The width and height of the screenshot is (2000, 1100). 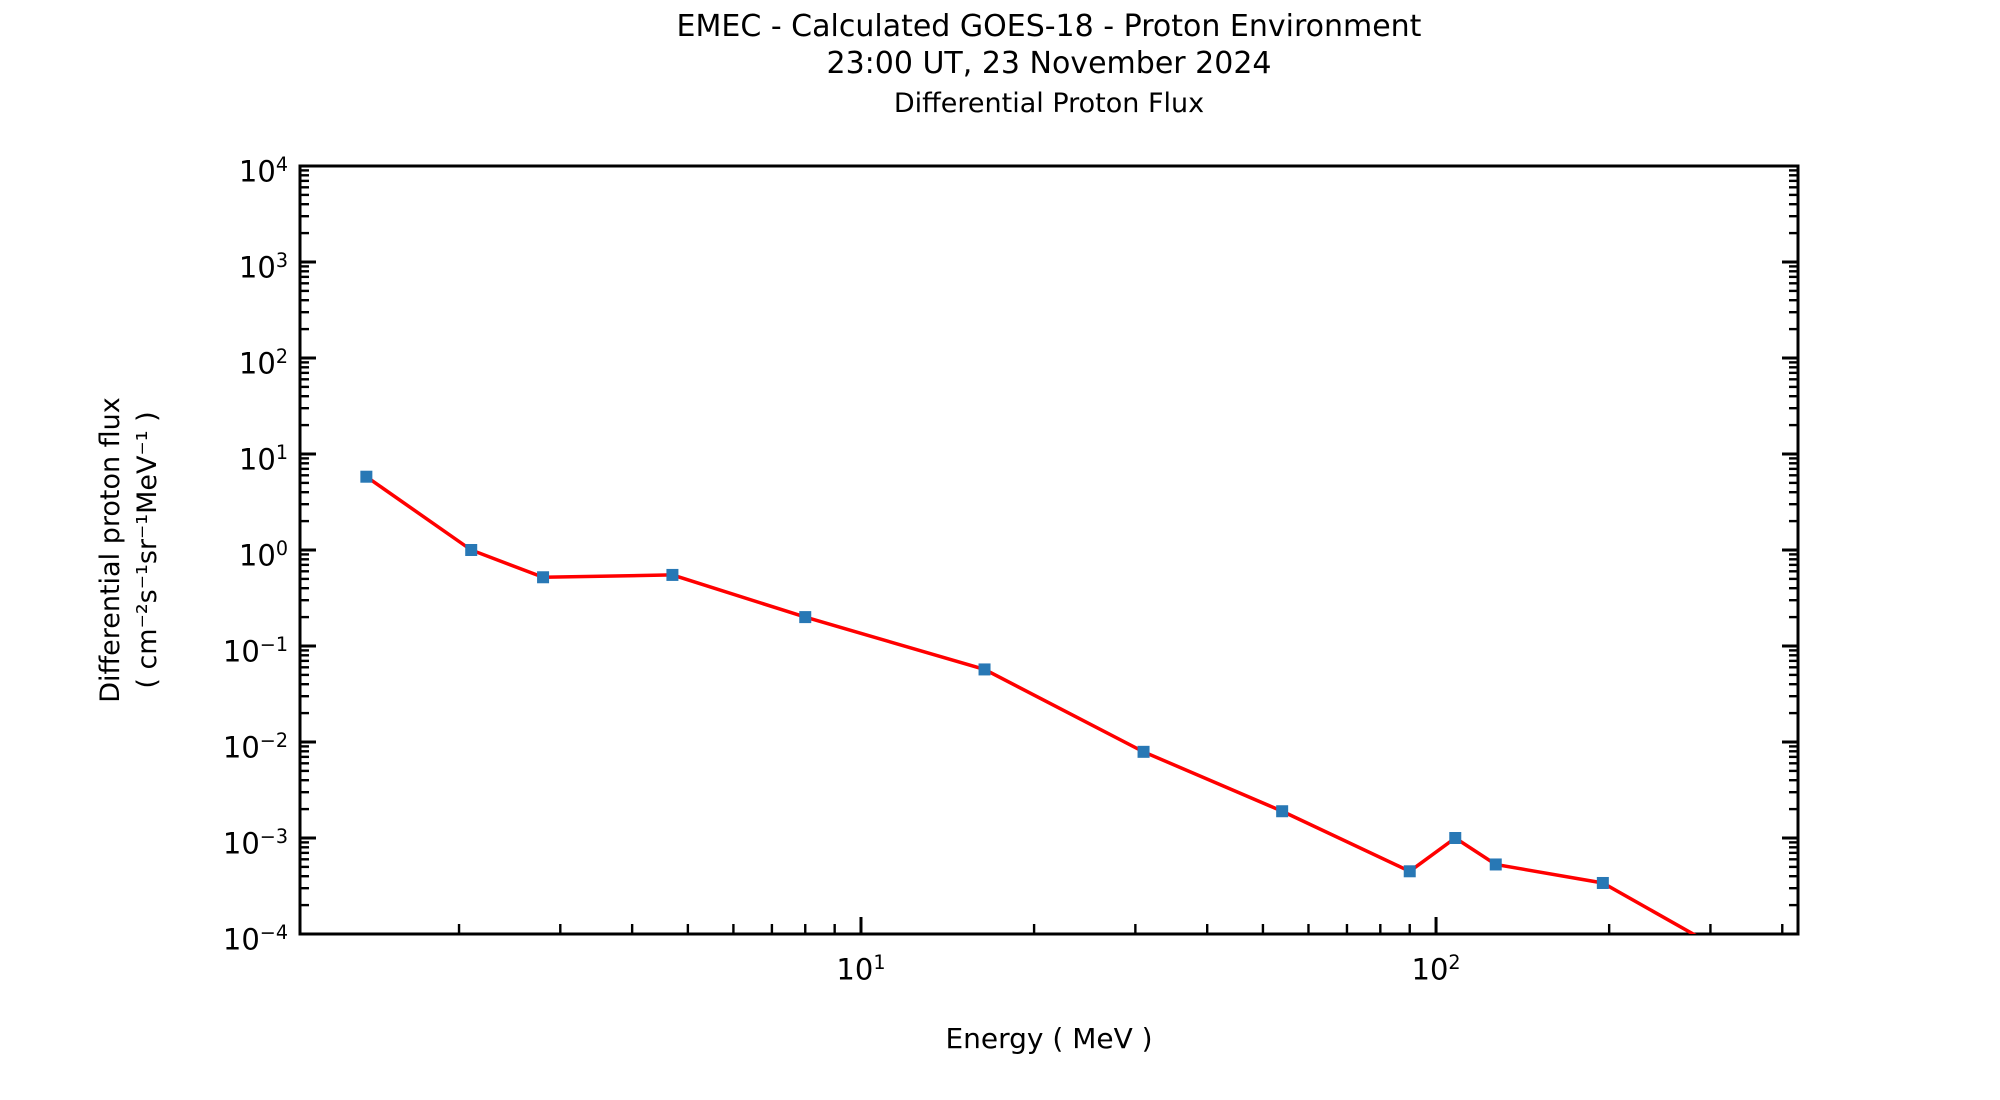 I want to click on y-tick-label: 10³, so click(x=263, y=267).